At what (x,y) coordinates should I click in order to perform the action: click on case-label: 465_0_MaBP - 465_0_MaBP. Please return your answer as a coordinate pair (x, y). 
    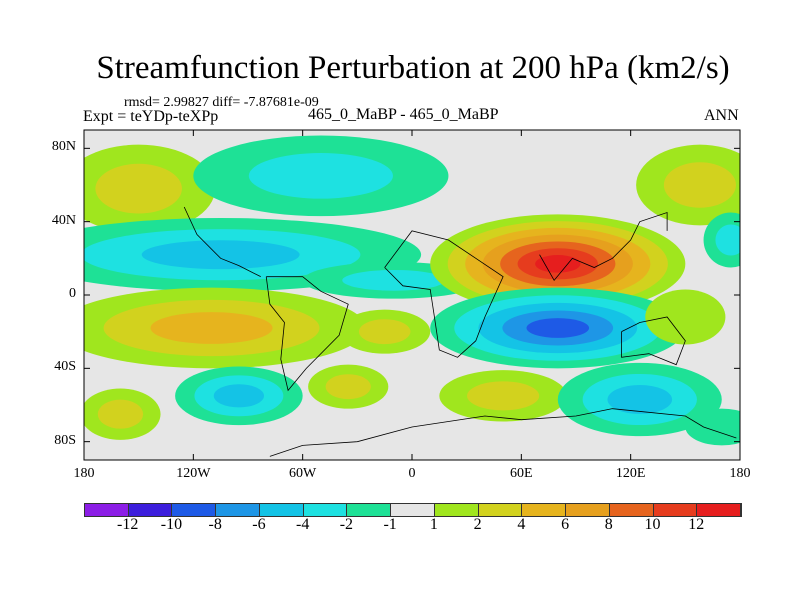
    Looking at the image, I should click on (403, 114).